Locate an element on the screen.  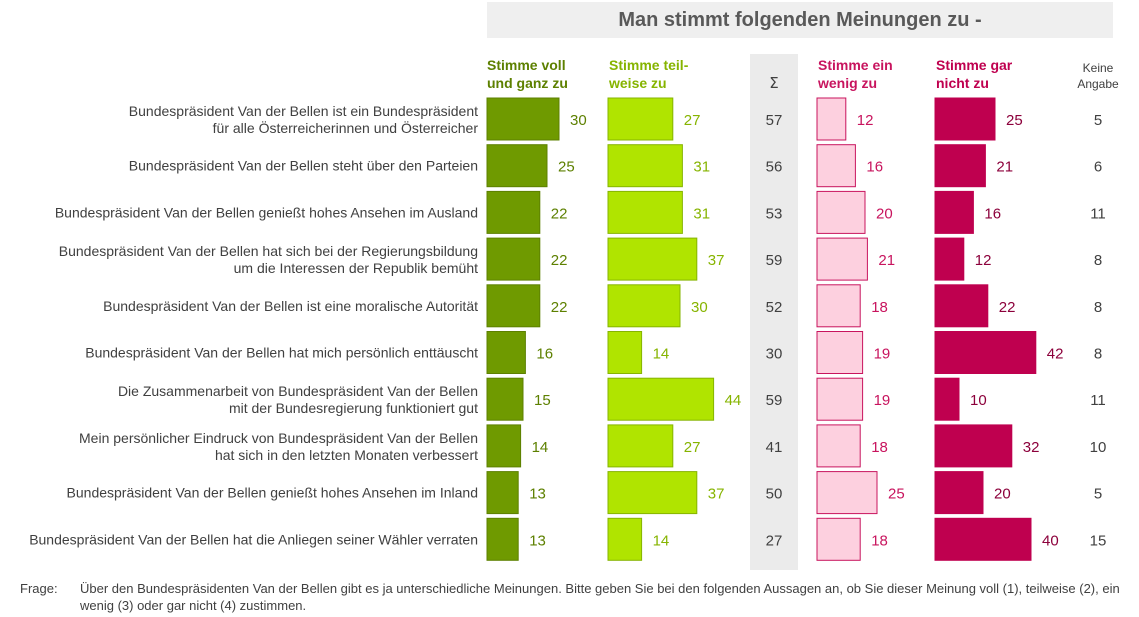
header-keine-line2: Angabe is located at coordinates (1098, 84).